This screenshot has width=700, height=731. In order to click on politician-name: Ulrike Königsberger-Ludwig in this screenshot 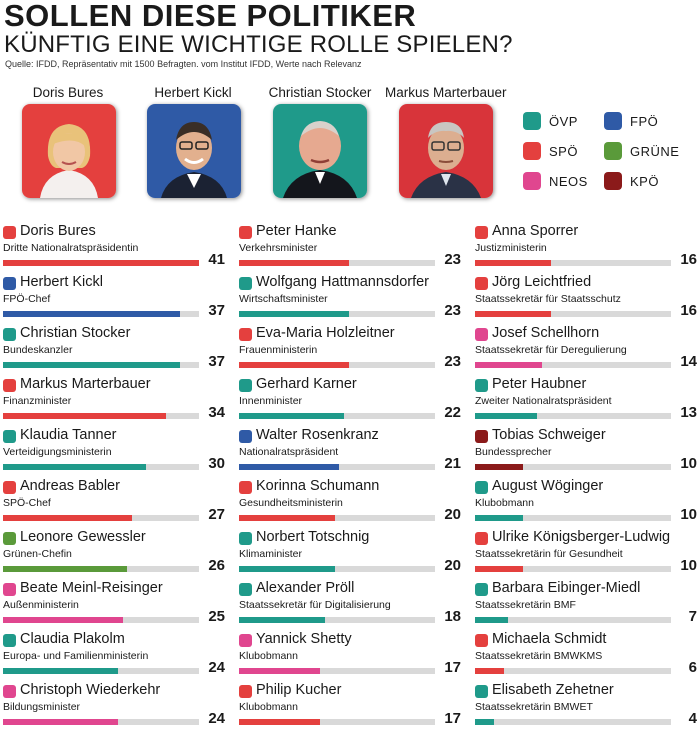, I will do `click(581, 537)`.